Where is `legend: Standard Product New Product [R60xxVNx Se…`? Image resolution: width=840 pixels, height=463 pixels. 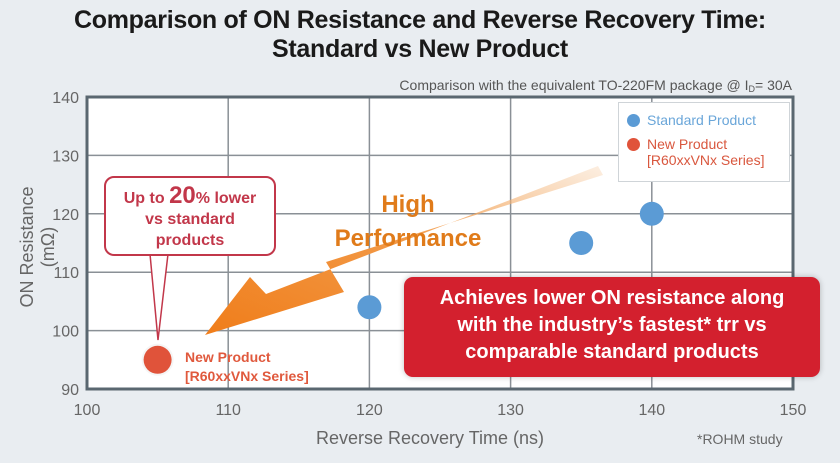
legend: Standard Product New Product [R60xxVNx Se… is located at coordinates (704, 142).